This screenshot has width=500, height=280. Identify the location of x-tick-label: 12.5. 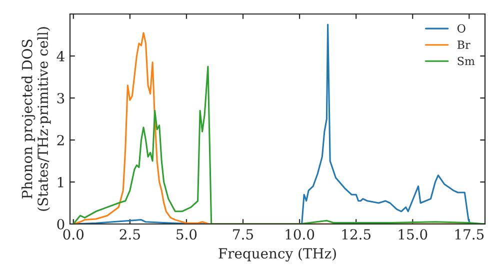
(356, 234).